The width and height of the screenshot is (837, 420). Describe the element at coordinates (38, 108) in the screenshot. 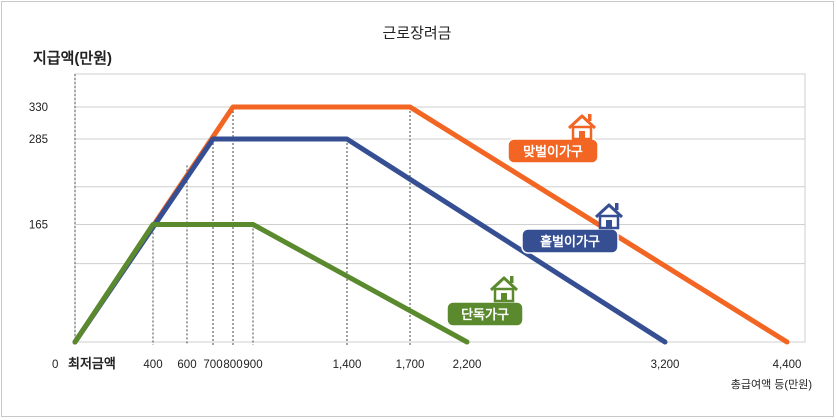

I see `y-tick-label: 330` at that location.